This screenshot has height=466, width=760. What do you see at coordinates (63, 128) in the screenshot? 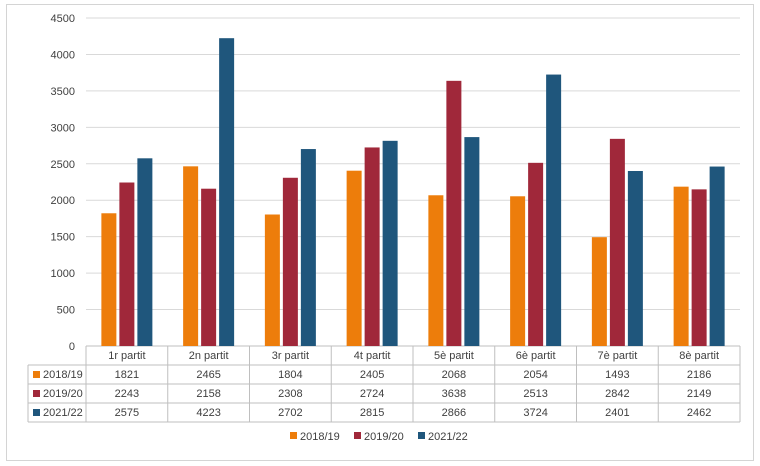
I see `y-tick-label: 3000` at bounding box center [63, 128].